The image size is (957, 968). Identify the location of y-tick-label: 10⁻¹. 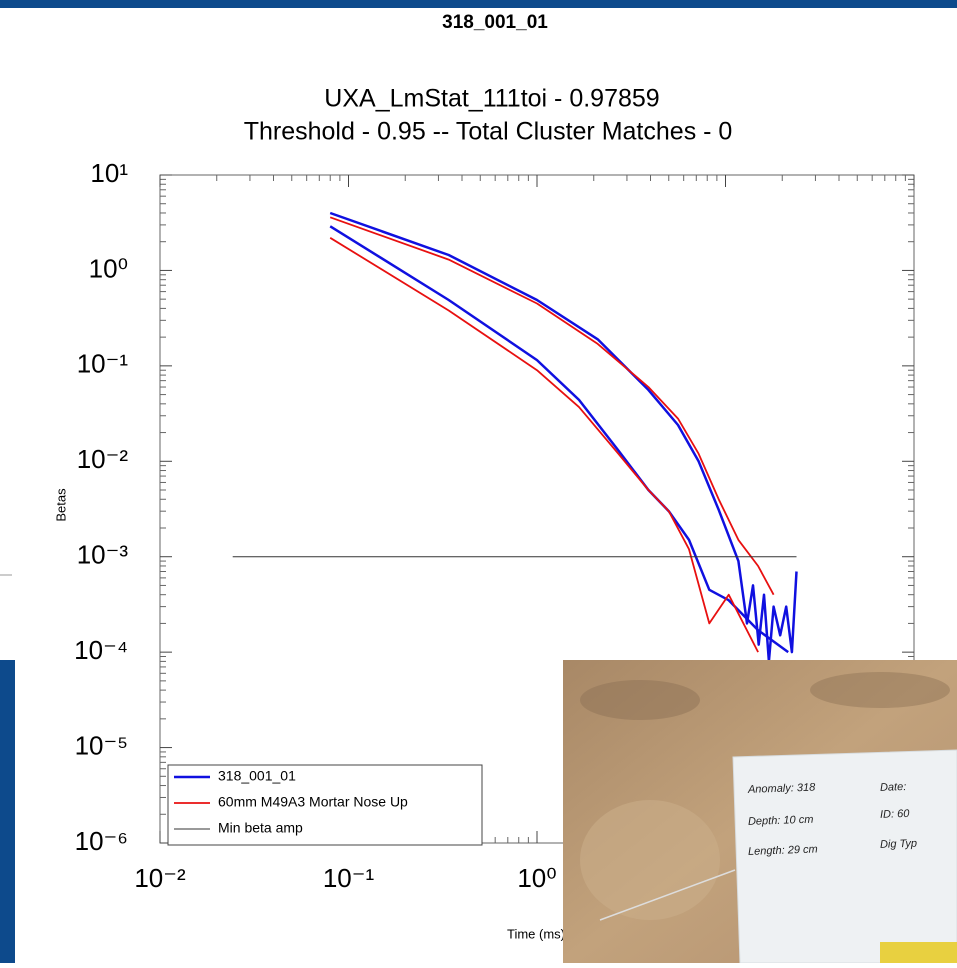
(103, 364).